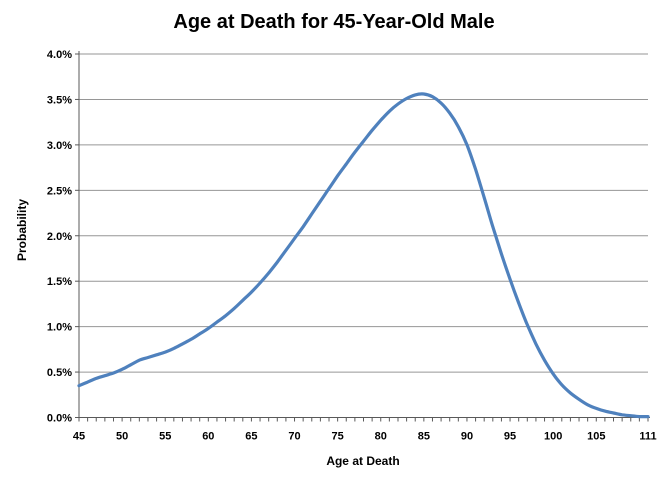  I want to click on y-tick-label: 0.5%, so click(59, 373).